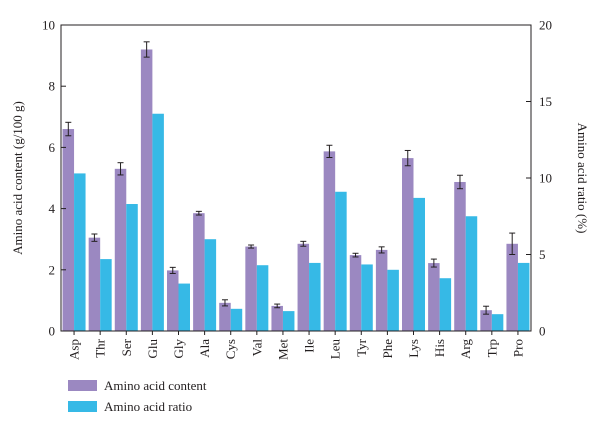  What do you see at coordinates (367, 297) in the screenshot?
I see `bar-ratio-tyr` at bounding box center [367, 297].